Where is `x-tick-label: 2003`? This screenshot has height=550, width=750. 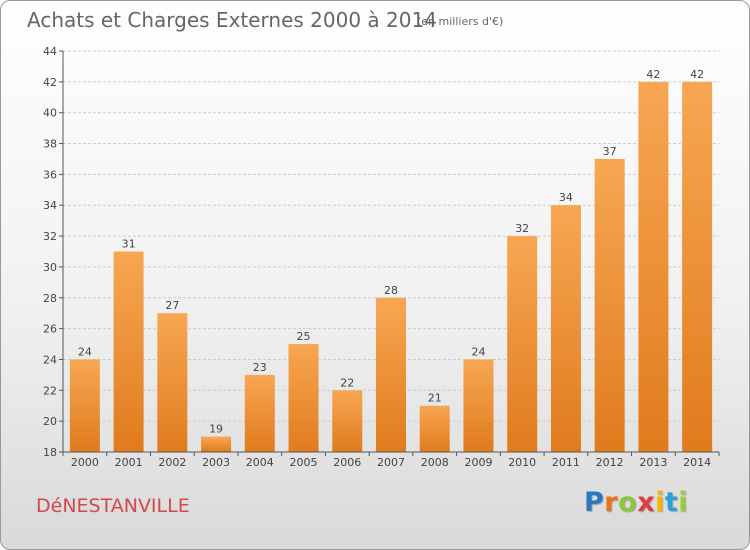 x-tick-label: 2003 is located at coordinates (216, 462).